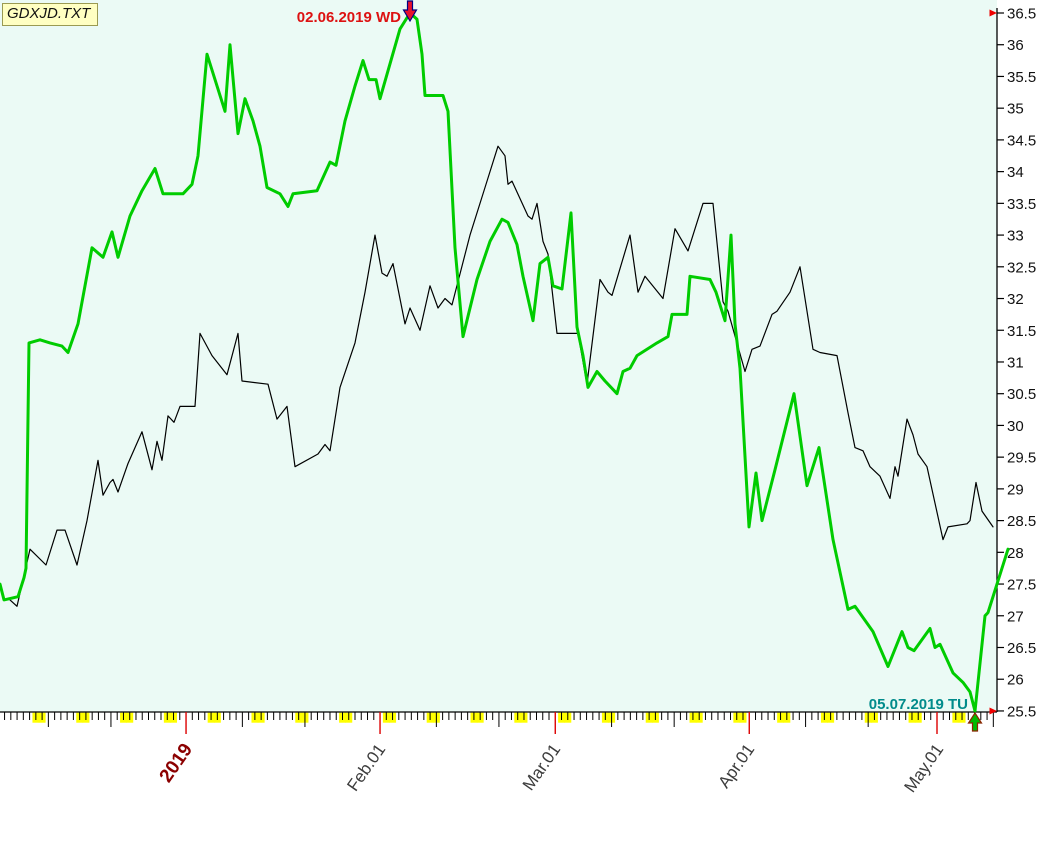 The width and height of the screenshot is (1063, 849). I want to click on svg-text: 33.5, so click(1021, 204).